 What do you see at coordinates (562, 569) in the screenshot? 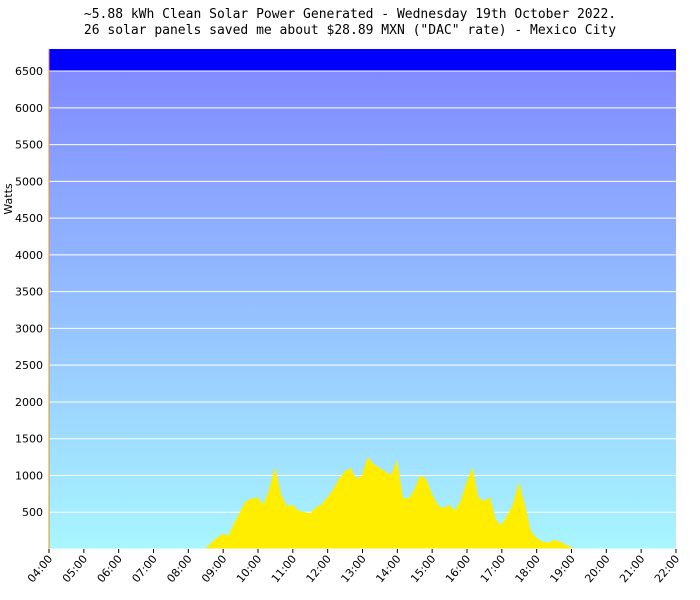
I see `x-tick-label: 19:00` at bounding box center [562, 569].